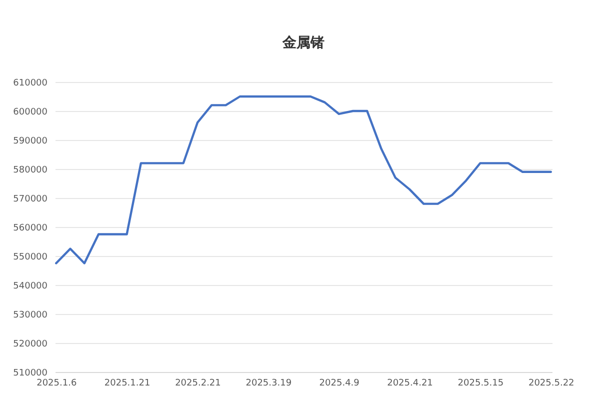 Image resolution: width=600 pixels, height=408 pixels. What do you see at coordinates (30, 113) in the screenshot?
I see `y-tick-label: 600000` at bounding box center [30, 113].